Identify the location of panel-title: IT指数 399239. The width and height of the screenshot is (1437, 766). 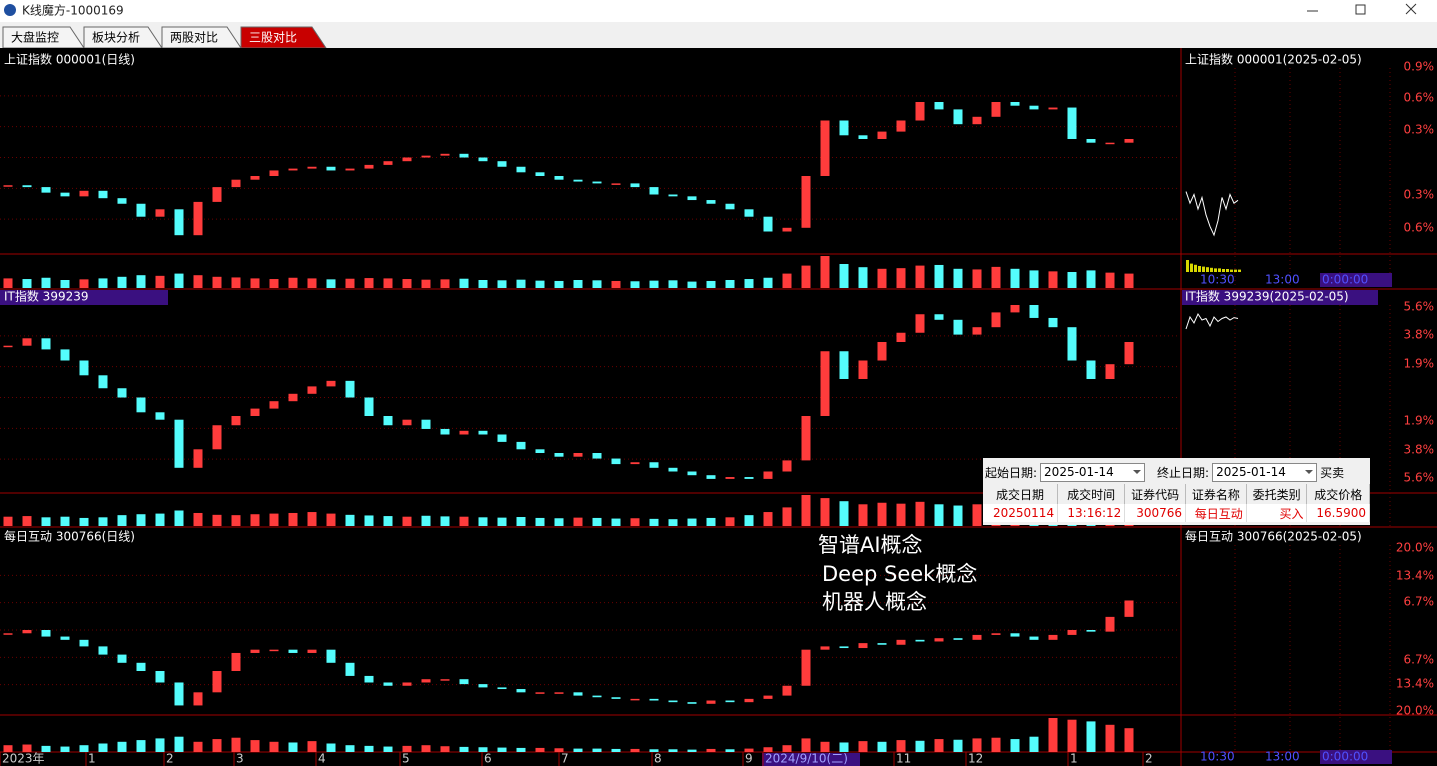
(46, 296).